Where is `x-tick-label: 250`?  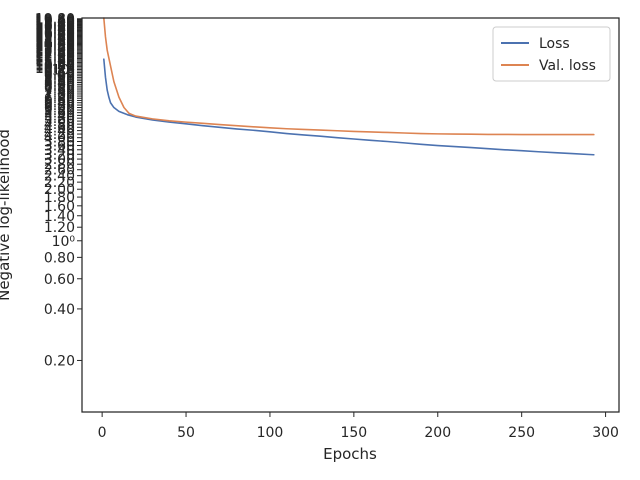 x-tick-label: 250 is located at coordinates (521, 433).